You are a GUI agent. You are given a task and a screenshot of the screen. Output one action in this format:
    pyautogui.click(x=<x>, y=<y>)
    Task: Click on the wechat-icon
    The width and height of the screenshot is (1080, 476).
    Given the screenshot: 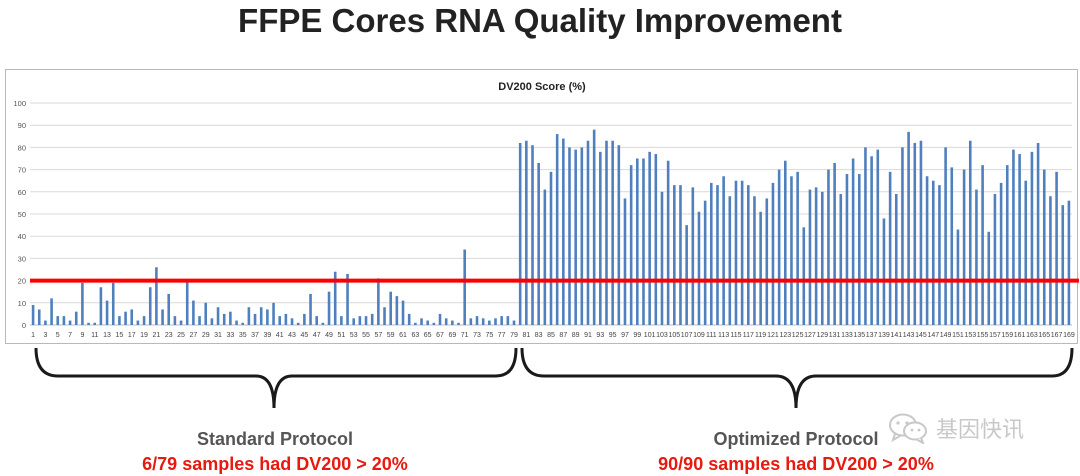 What is the action you would take?
    pyautogui.click(x=908, y=428)
    